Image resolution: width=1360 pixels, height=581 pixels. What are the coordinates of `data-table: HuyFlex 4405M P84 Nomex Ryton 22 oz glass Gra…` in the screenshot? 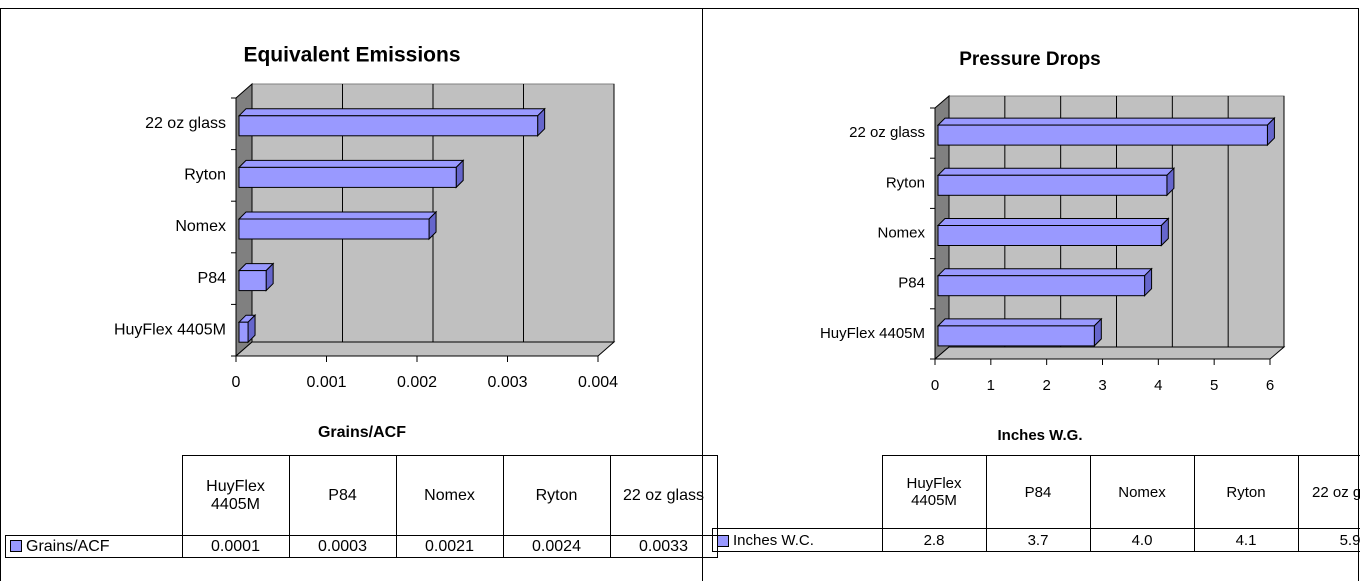 It's located at (361, 506).